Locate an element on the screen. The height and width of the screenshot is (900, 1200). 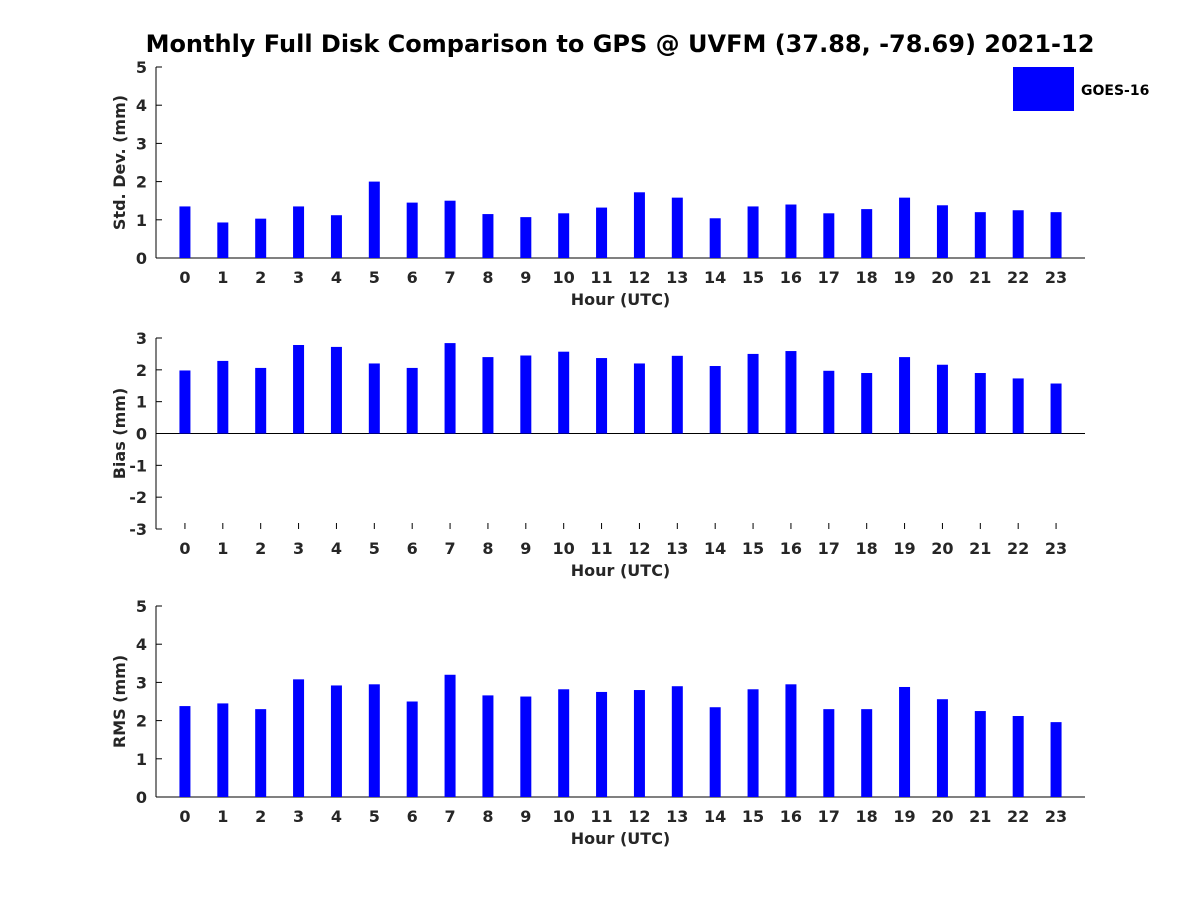
x-tick-label-1: 13 is located at coordinates (677, 277).